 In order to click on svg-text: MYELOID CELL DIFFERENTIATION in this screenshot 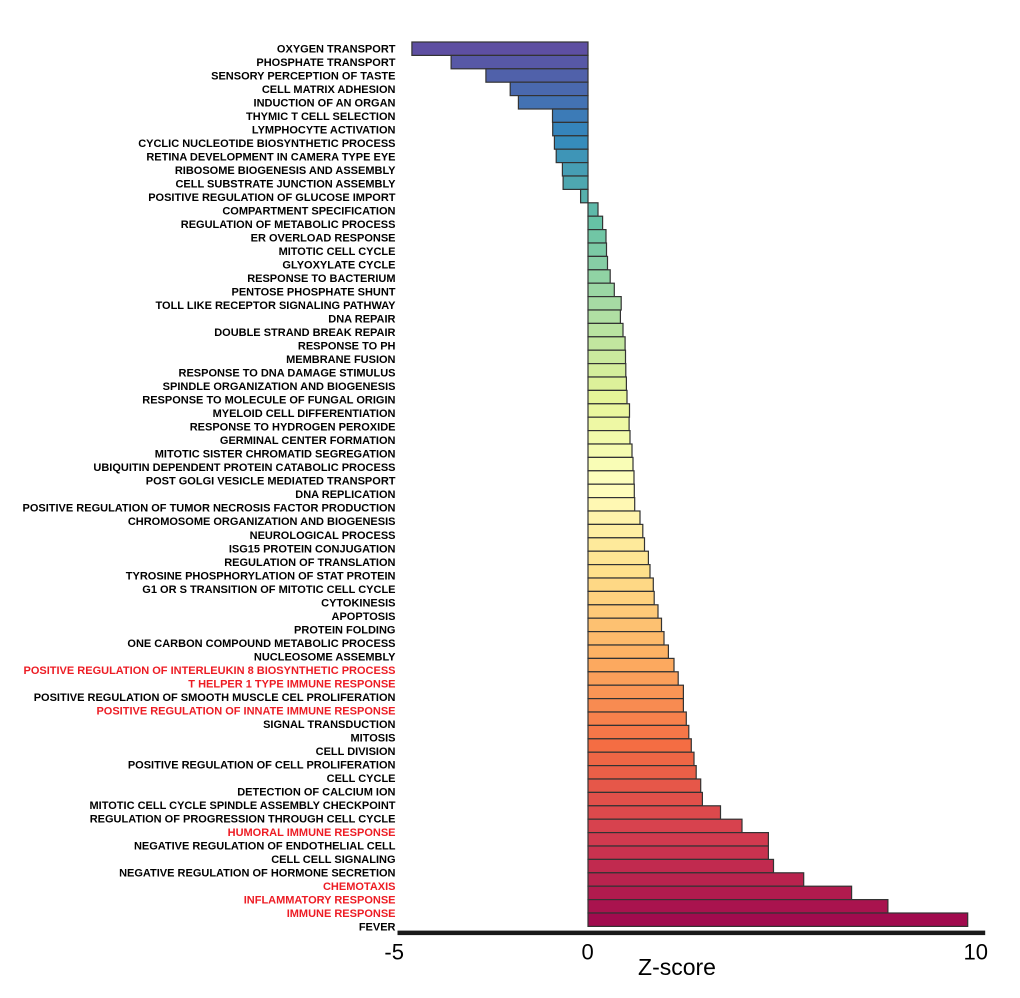, I will do `click(304, 414)`.